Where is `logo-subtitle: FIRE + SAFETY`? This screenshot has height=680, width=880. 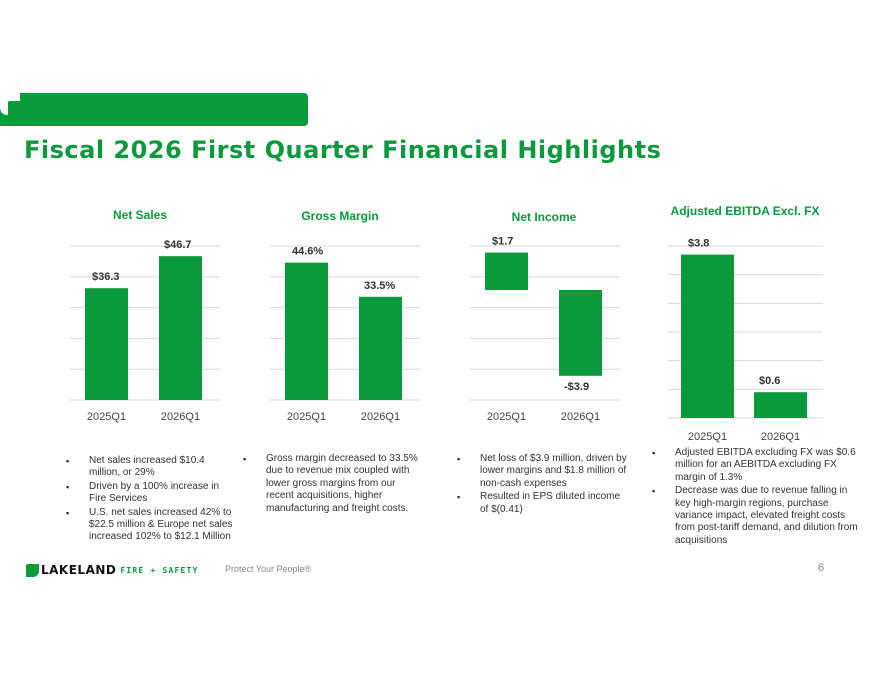 logo-subtitle: FIRE + SAFETY is located at coordinates (159, 570).